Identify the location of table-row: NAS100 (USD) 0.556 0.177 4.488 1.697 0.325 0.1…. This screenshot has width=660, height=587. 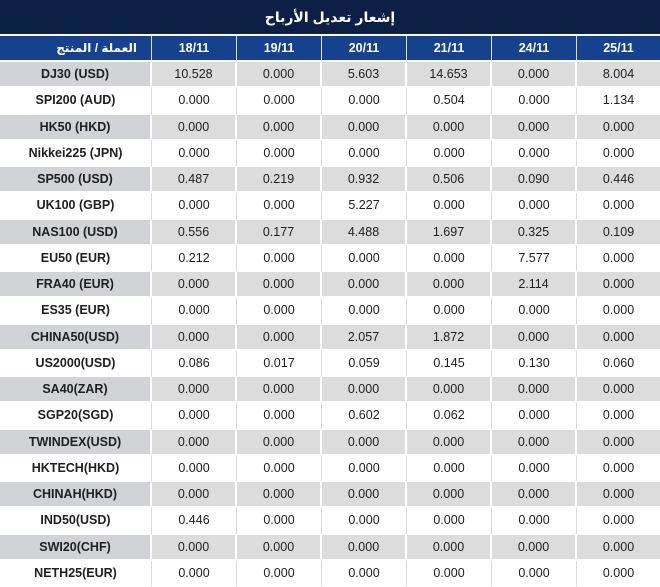
(330, 232).